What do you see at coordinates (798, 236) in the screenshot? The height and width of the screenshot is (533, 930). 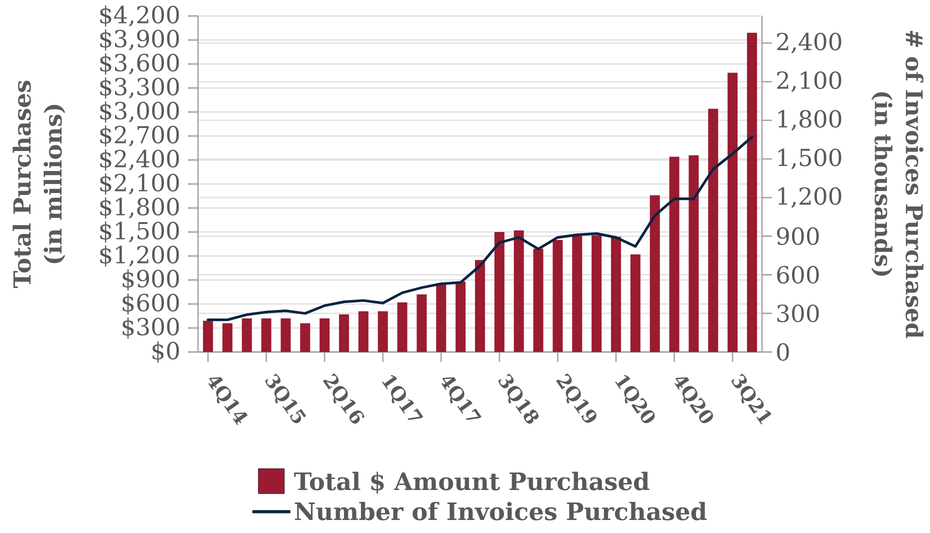 I see `y2-tick-label: 900` at bounding box center [798, 236].